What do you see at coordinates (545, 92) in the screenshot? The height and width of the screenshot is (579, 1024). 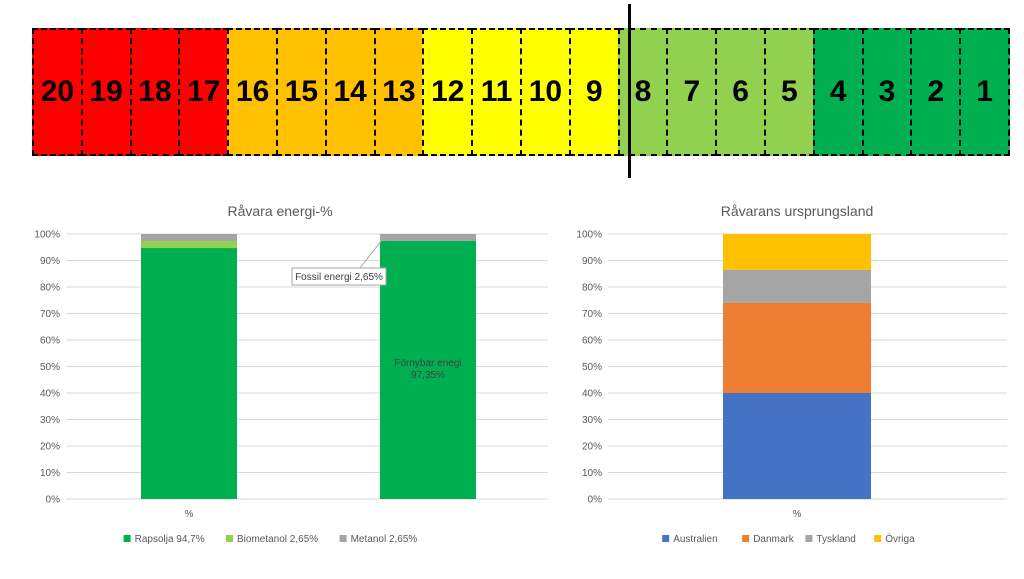 I see `scale-cell-10: 10` at bounding box center [545, 92].